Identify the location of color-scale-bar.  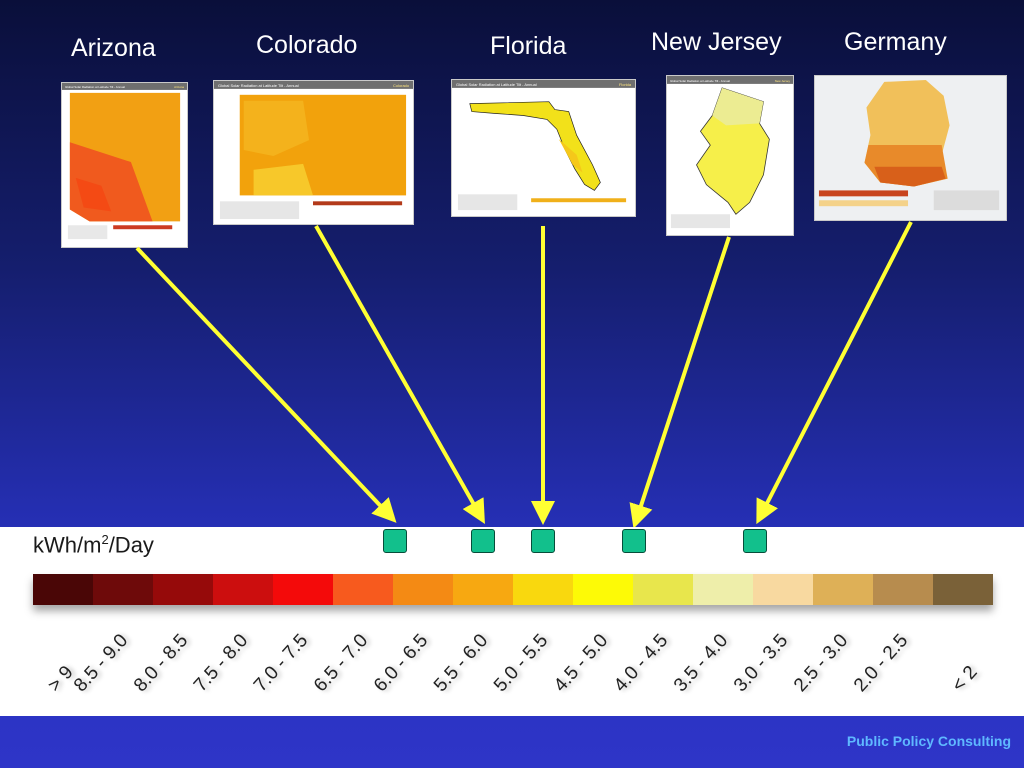
(513, 589).